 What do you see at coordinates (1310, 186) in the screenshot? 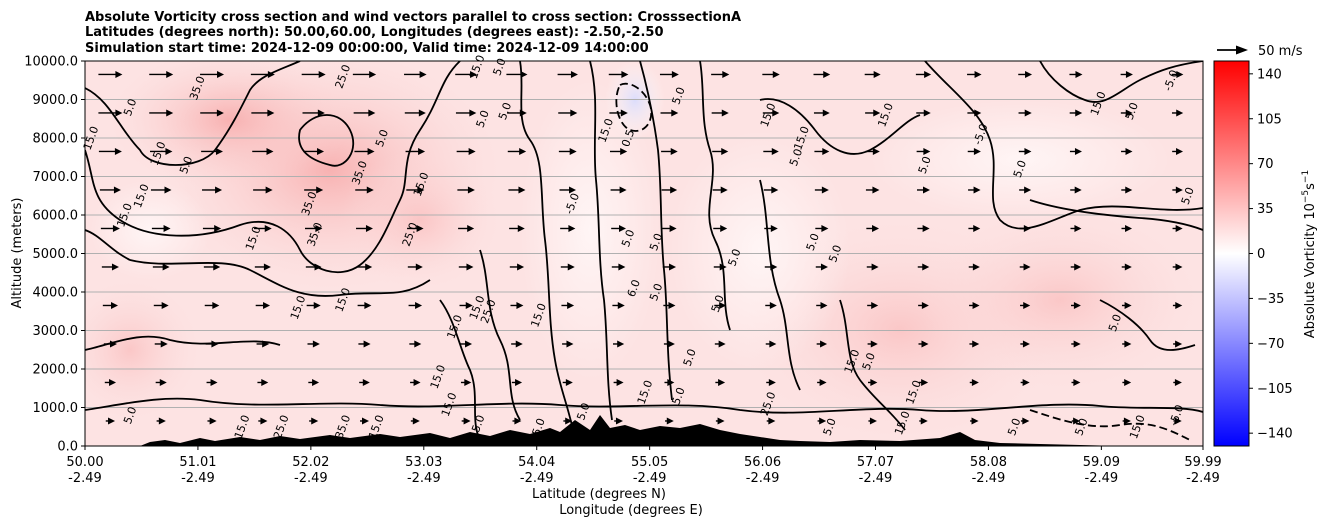
I see `colorbar-label-s: s` at bounding box center [1310, 186].